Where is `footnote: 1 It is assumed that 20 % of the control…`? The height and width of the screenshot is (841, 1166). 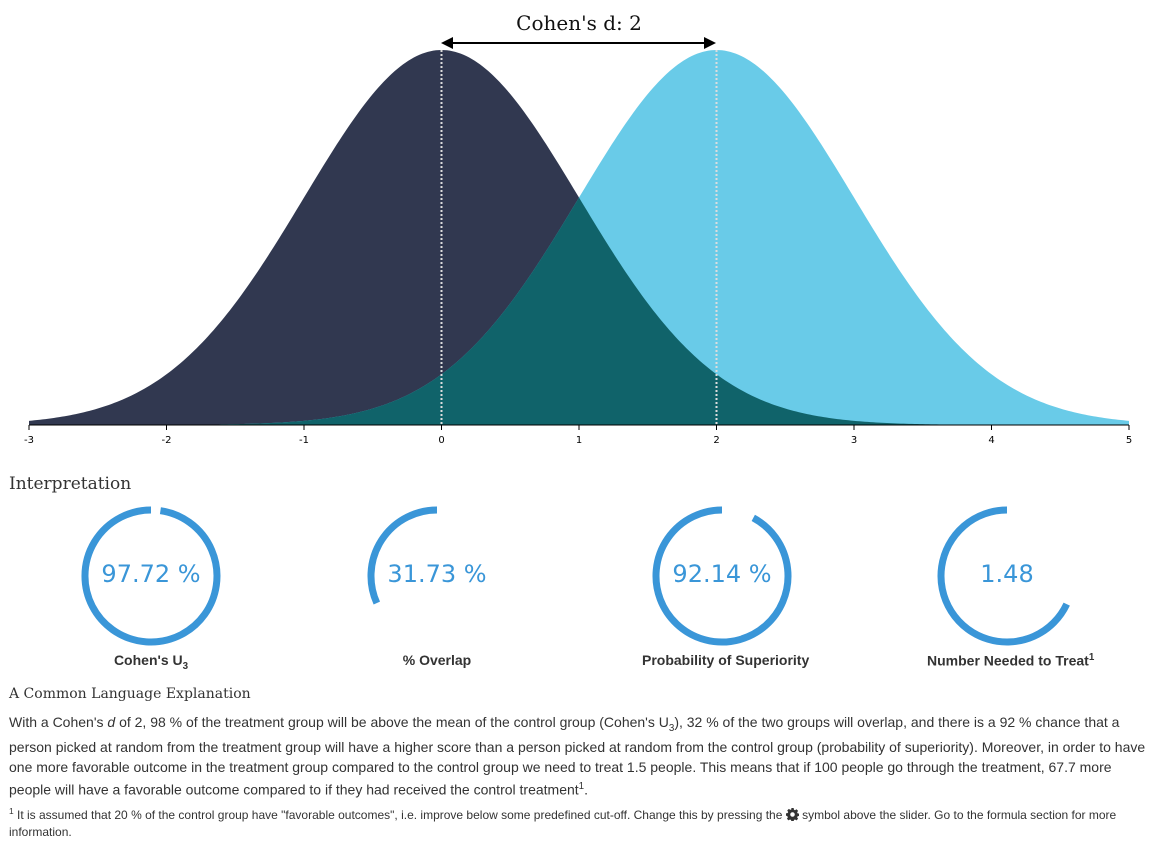 footnote: 1 It is assumed that 20 % of the control… is located at coordinates (563, 822).